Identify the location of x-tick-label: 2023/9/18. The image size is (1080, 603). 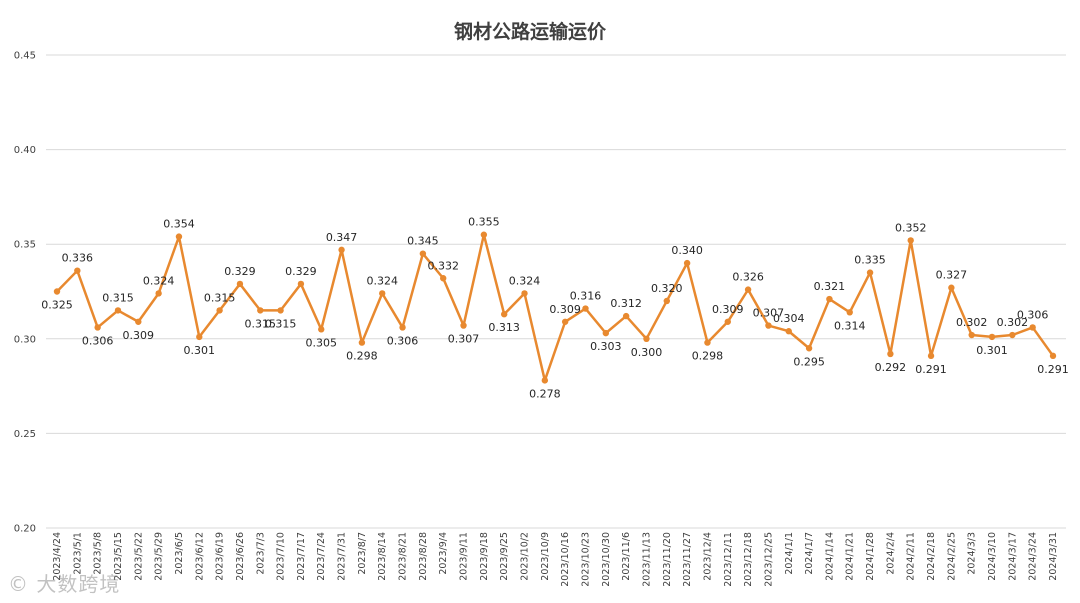
(484, 556).